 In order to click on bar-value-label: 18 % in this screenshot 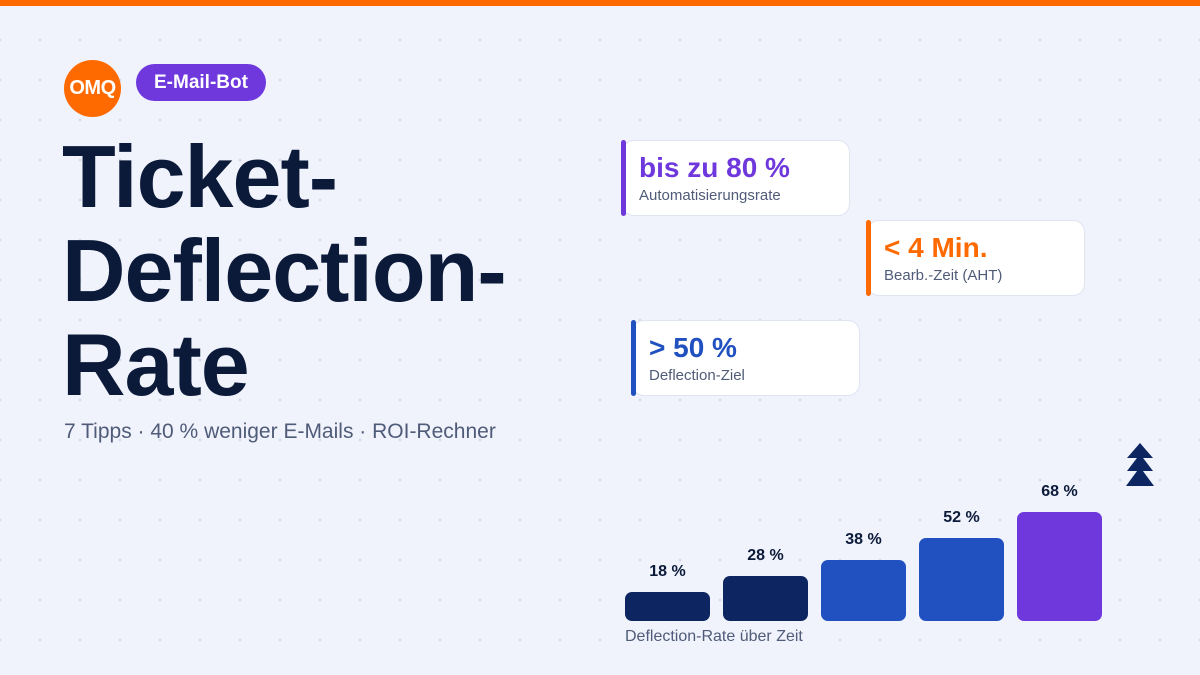, I will do `click(667, 572)`.